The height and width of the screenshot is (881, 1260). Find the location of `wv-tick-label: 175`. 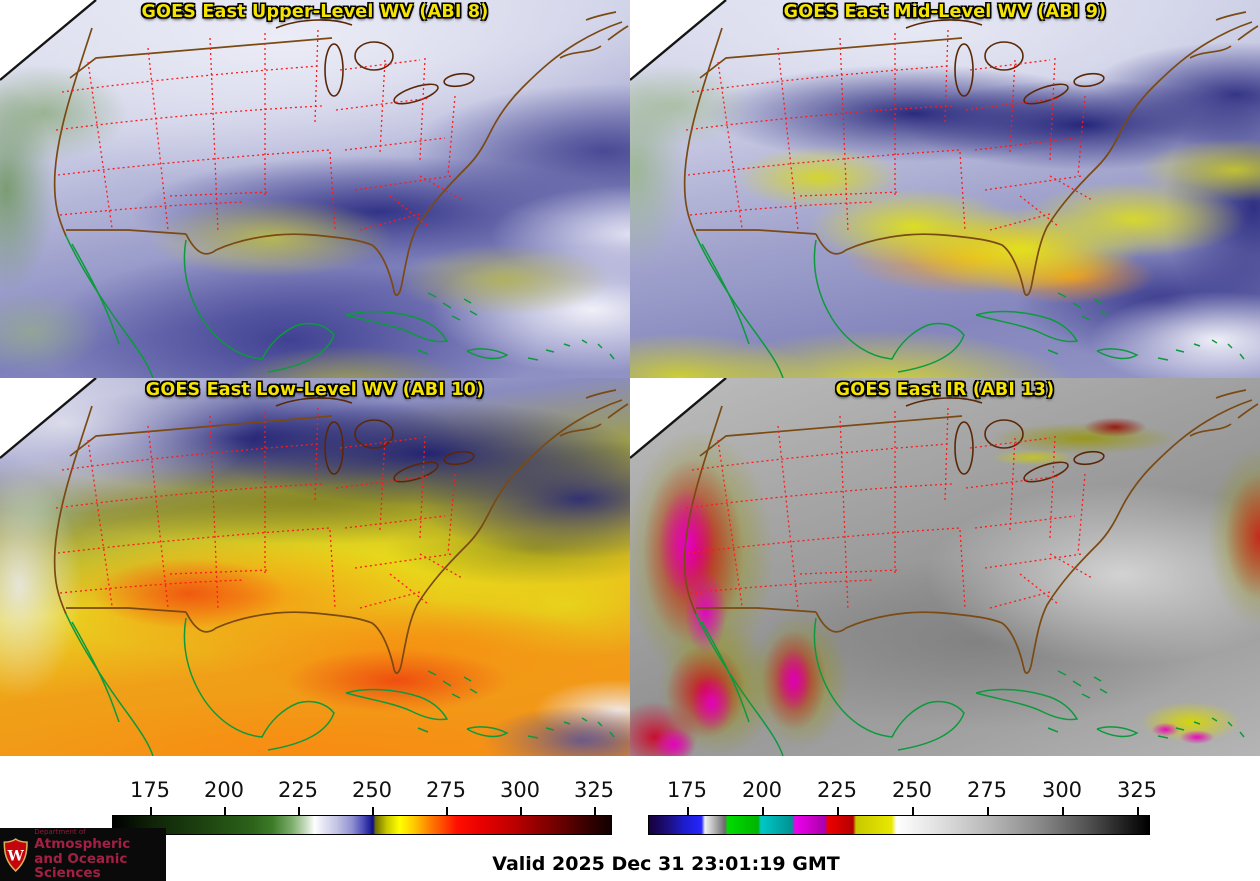

wv-tick-label: 175 is located at coordinates (150, 790).